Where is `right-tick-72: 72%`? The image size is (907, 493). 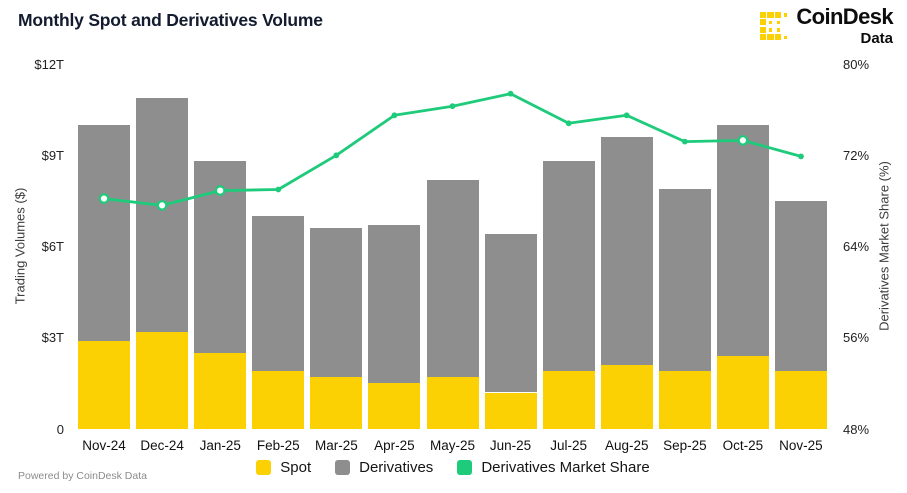 right-tick-72: 72% is located at coordinates (856, 155).